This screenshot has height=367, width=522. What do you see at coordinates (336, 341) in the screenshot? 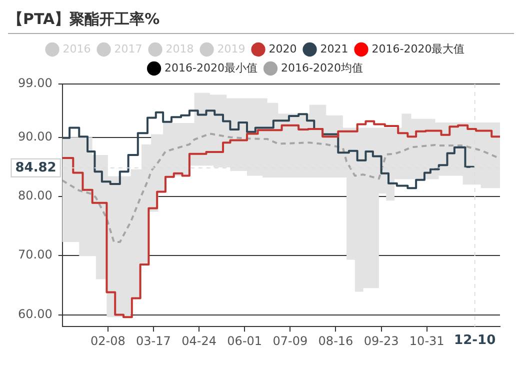
I see `x-tick-label: 08-16` at bounding box center [336, 341].